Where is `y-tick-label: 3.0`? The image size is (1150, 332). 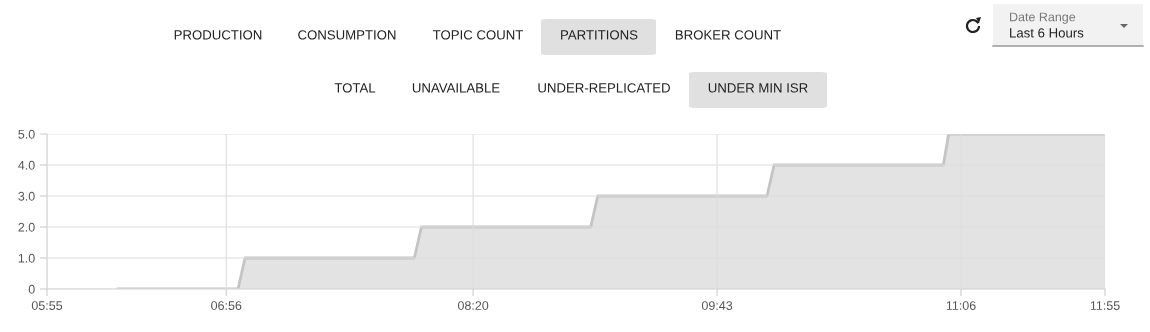 y-tick-label: 3.0 is located at coordinates (26, 196).